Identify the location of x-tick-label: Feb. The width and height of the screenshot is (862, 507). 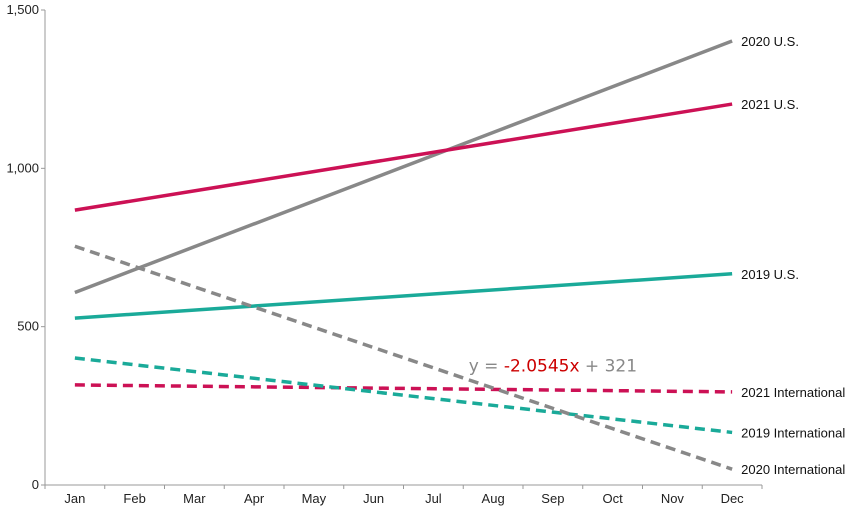
(134, 498).